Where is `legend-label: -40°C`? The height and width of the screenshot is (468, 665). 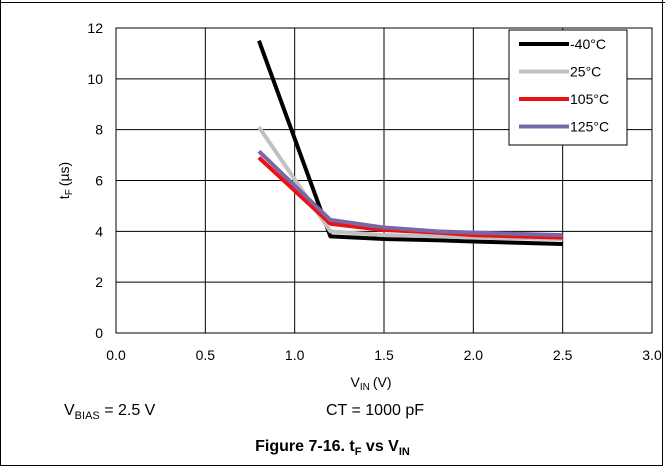 legend-label: -40°C is located at coordinates (588, 44).